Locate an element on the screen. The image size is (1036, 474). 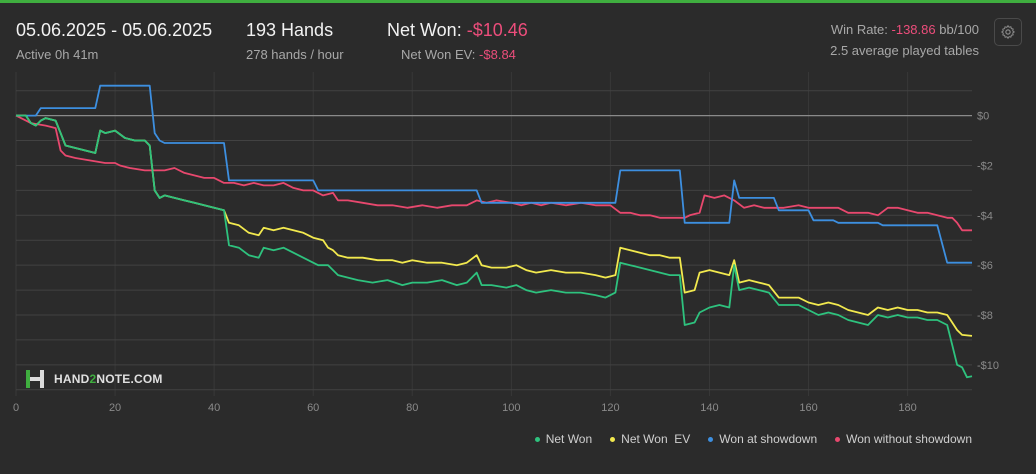
active-time: Active 0h 41m is located at coordinates (57, 54).